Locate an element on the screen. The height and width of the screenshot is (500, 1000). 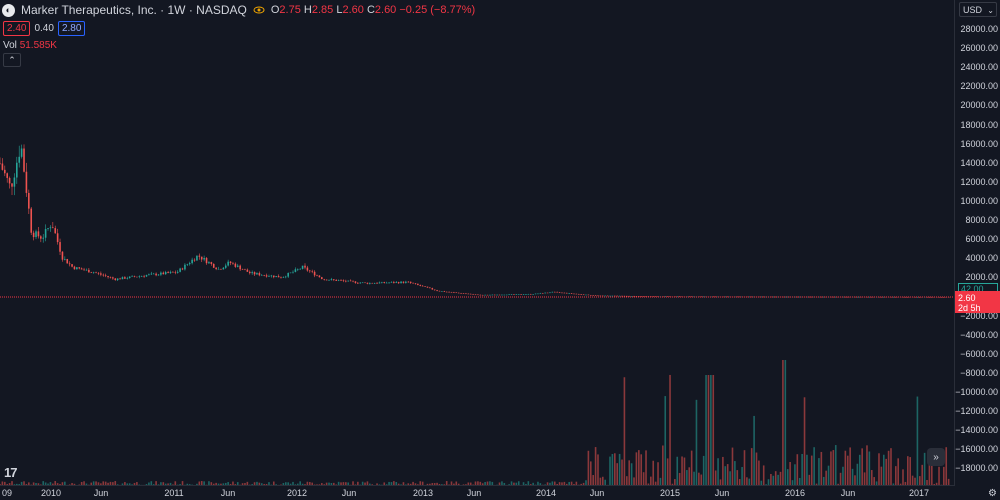
y-tick-label: 8000.00 is located at coordinates (981, 220).